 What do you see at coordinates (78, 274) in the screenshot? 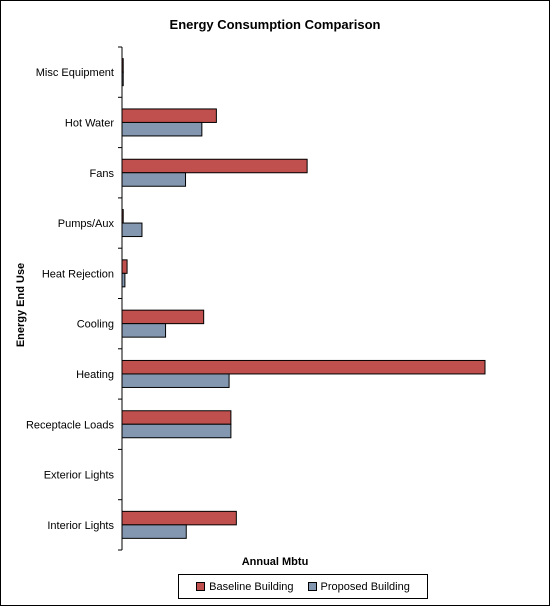
I see `category-label: Heat Rejection` at bounding box center [78, 274].